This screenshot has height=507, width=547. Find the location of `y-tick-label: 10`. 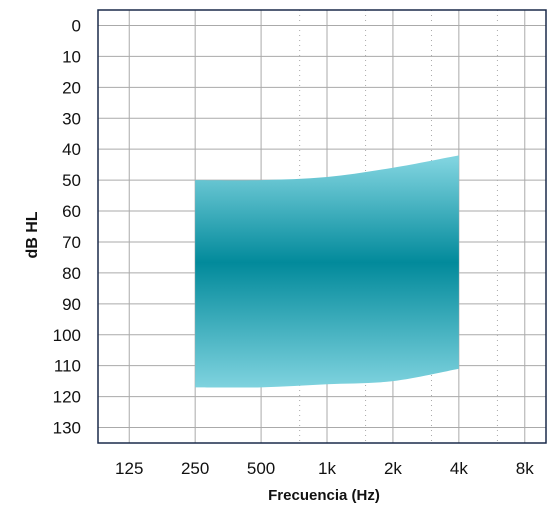

y-tick-label: 10 is located at coordinates (71, 56).